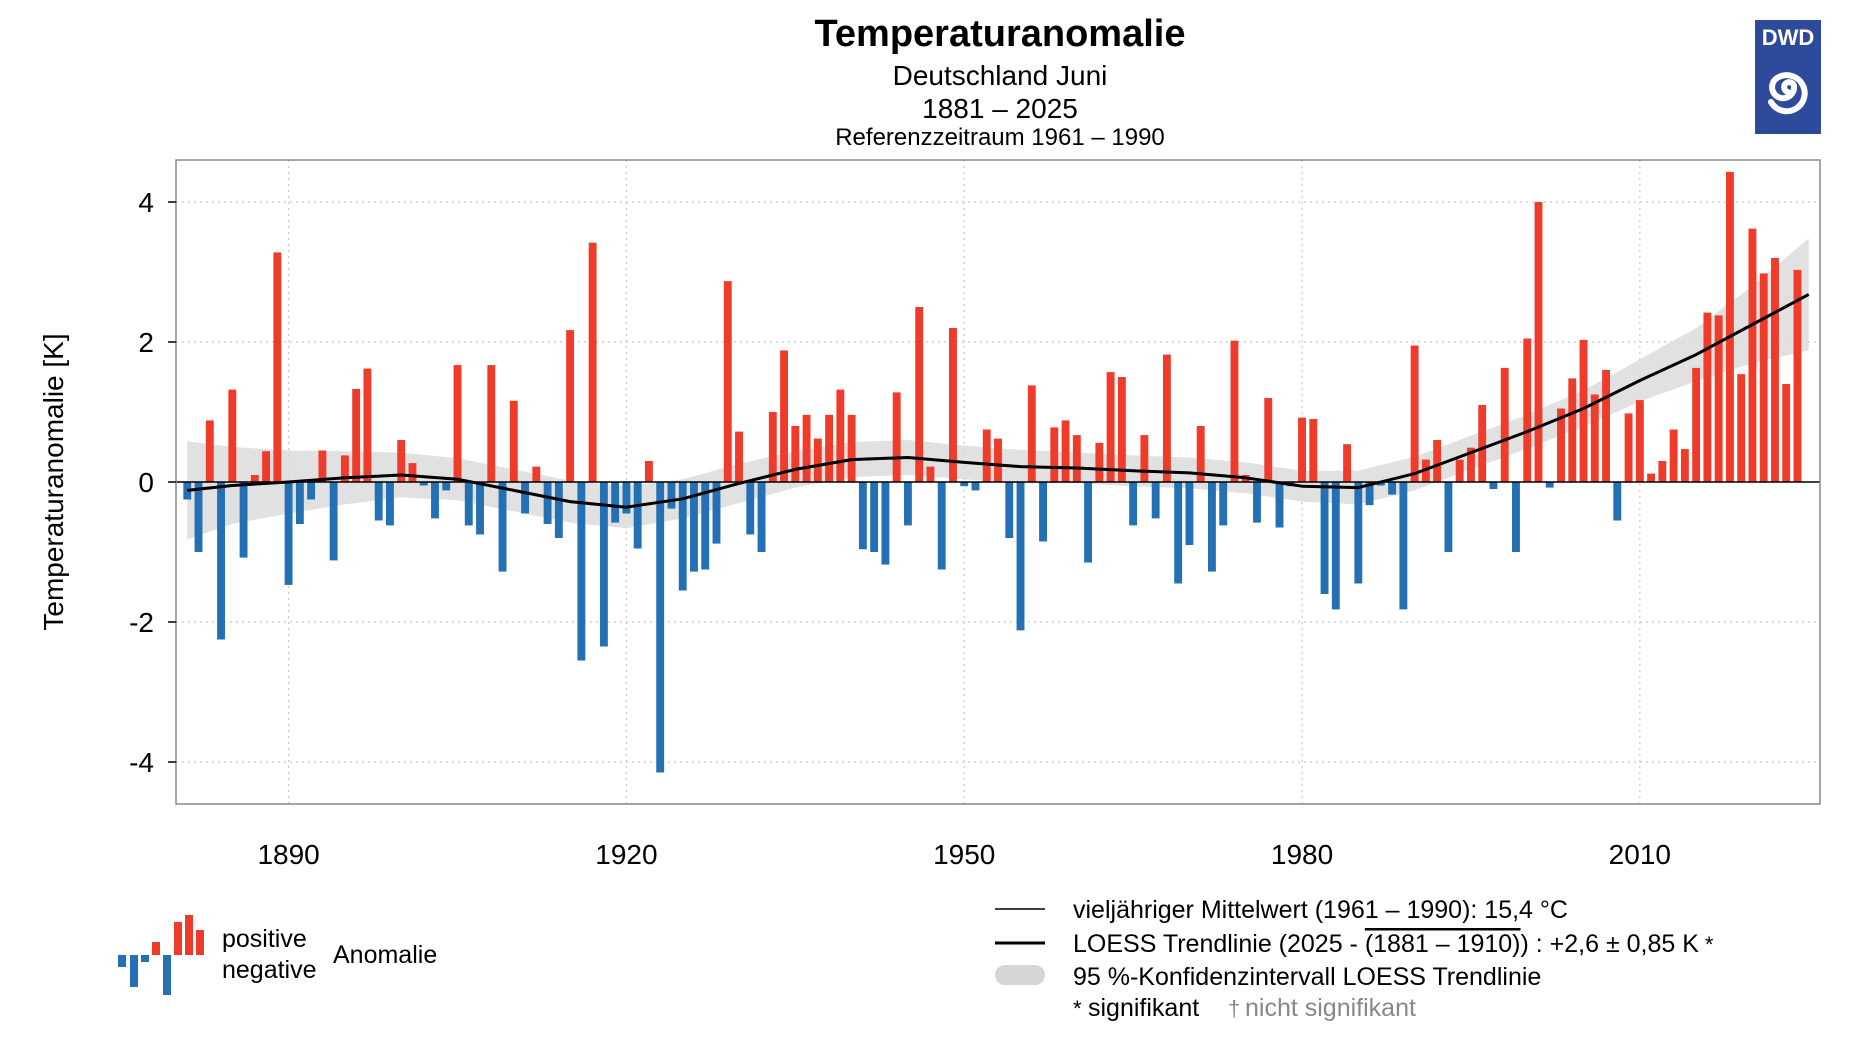 The width and height of the screenshot is (1860, 1046). What do you see at coordinates (1752, 355) in the screenshot?
I see `anomaly-bar-2020` at bounding box center [1752, 355].